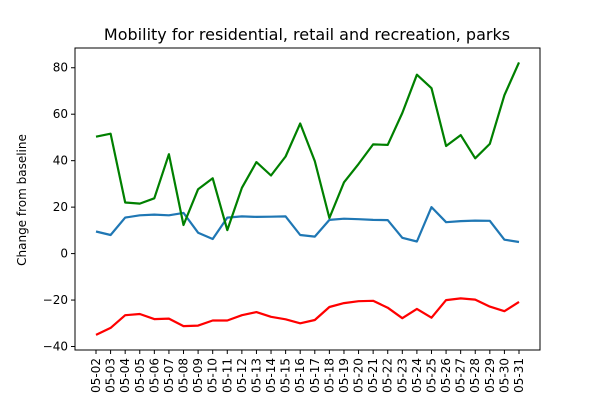  Describe the element at coordinates (388, 375) in the screenshot. I see `x-tick-label: 05-22` at that location.